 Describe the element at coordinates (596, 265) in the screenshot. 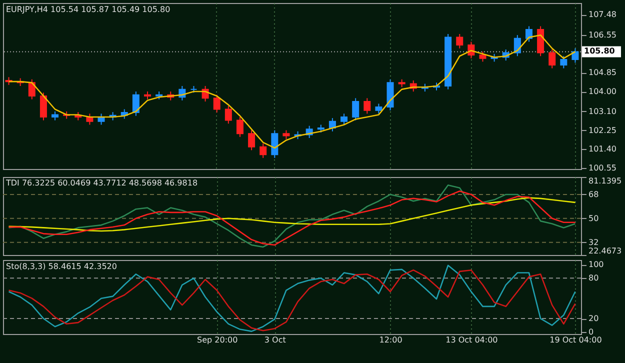

I see `y-tick-label: 100` at that location.